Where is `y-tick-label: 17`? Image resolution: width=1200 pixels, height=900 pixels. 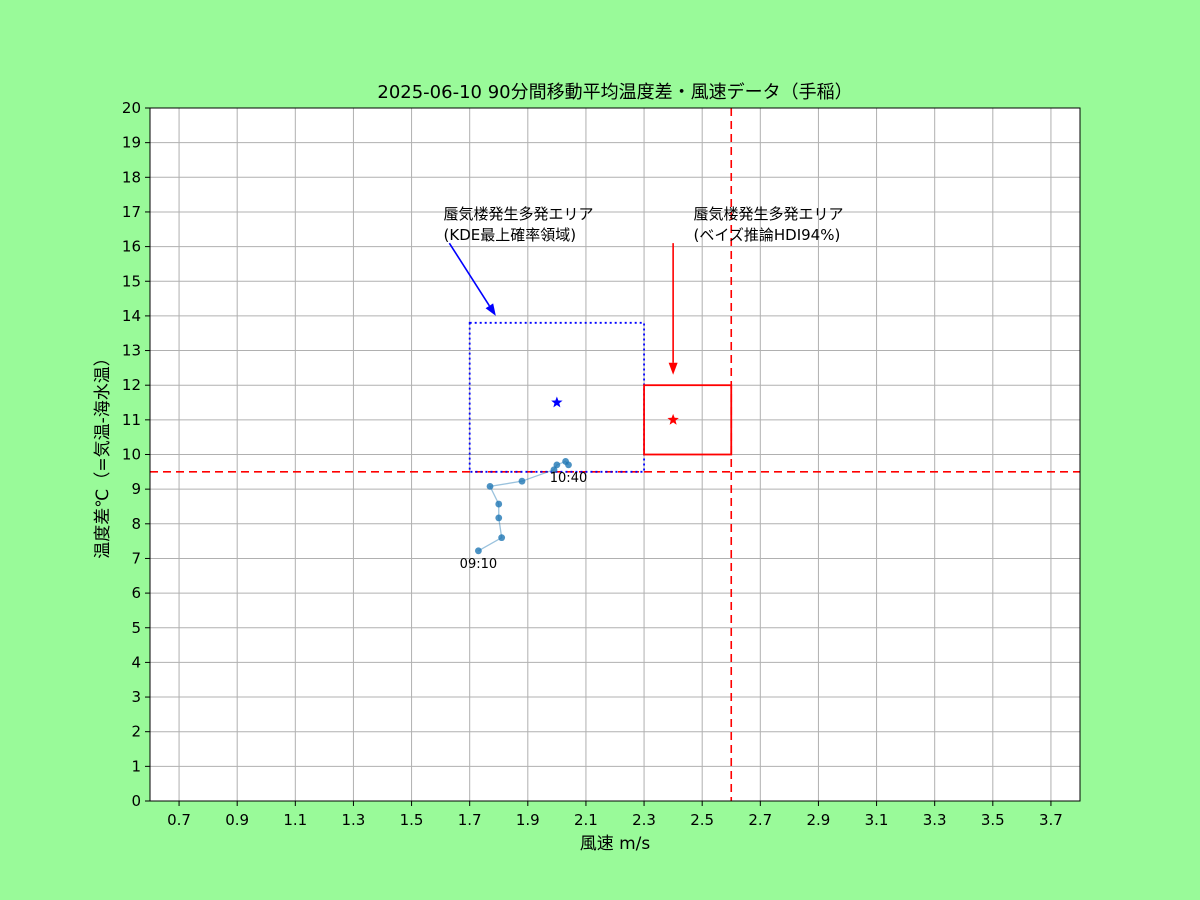 y-tick-label: 17 is located at coordinates (131, 212).